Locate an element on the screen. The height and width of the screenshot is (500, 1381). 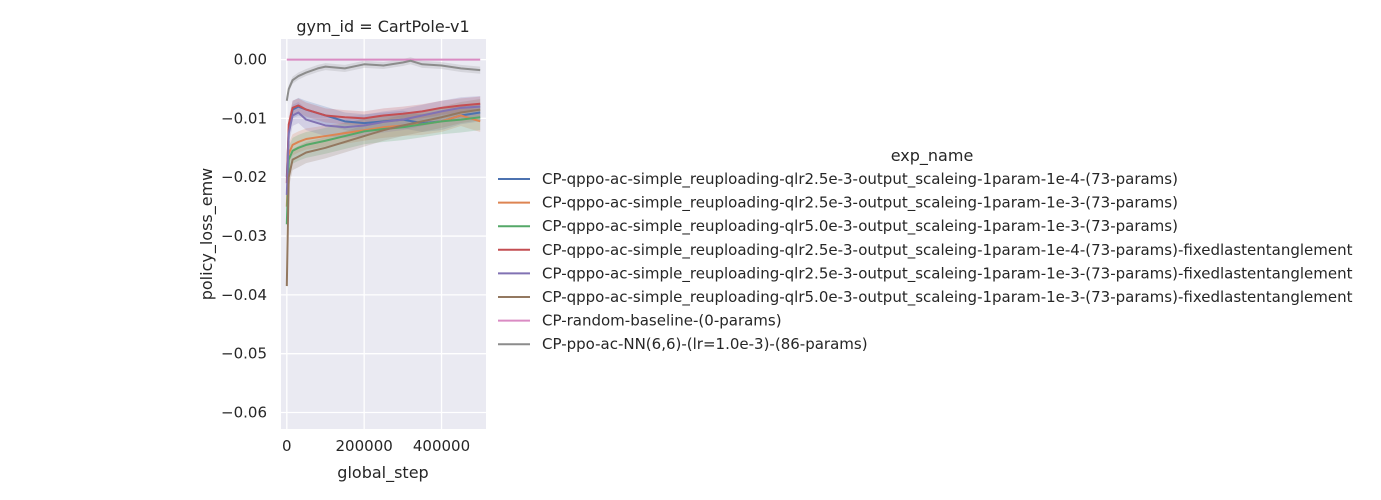
chart-title: gym_id = CartPole-v1 is located at coordinates (382, 27).